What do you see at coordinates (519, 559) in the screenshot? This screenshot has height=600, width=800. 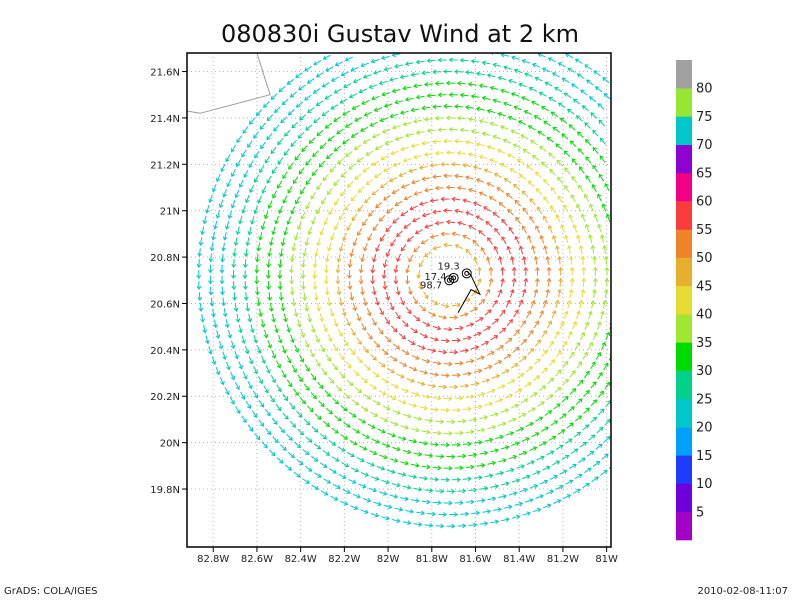 I see `x-tick-label: 81.4W` at bounding box center [519, 559].